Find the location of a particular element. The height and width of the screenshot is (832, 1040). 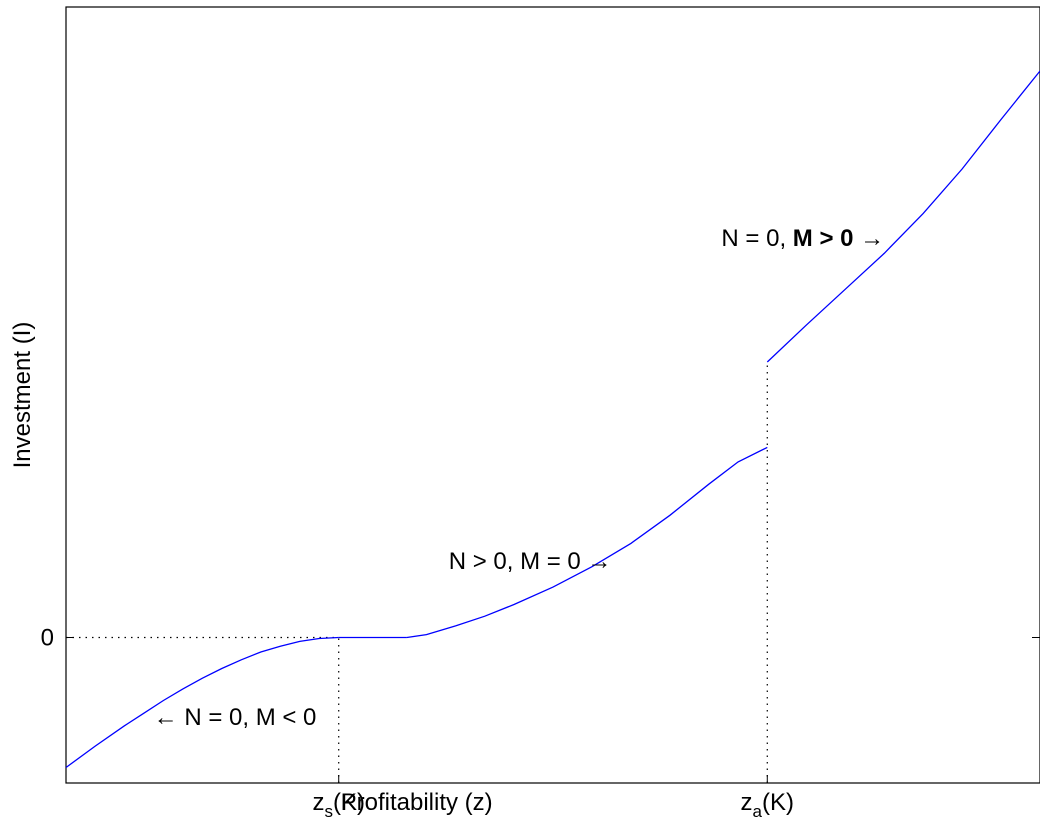

y-axis-label: Investment (I) is located at coordinates (22, 395).